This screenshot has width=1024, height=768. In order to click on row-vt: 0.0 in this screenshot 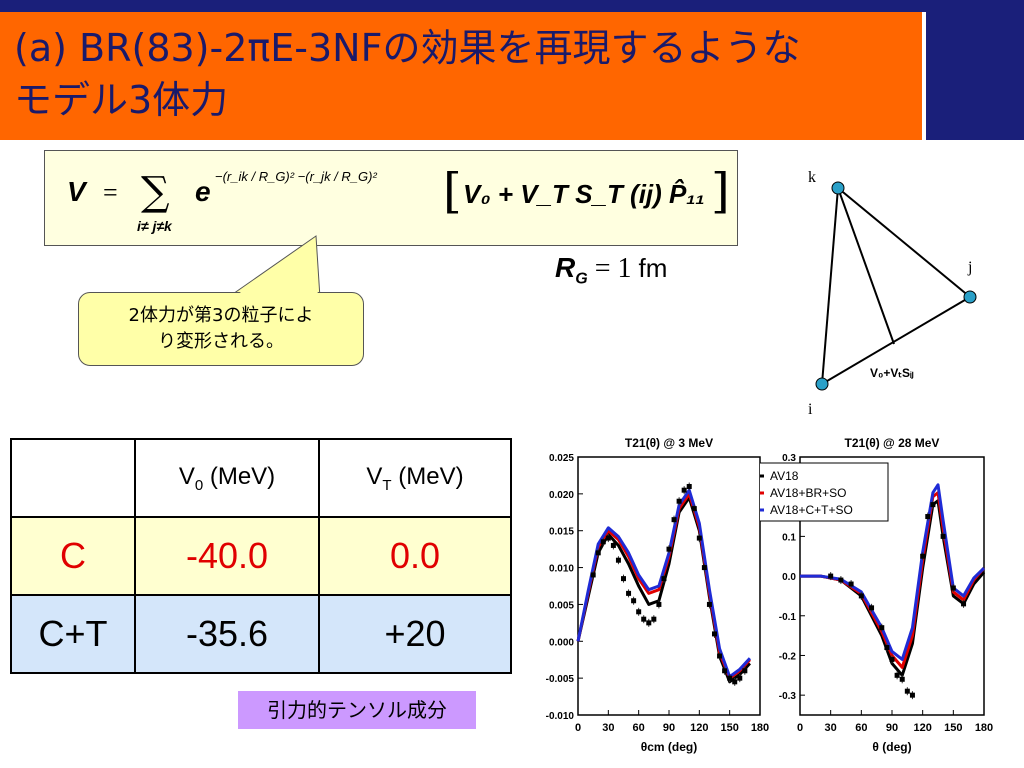, I will do `click(415, 556)`.